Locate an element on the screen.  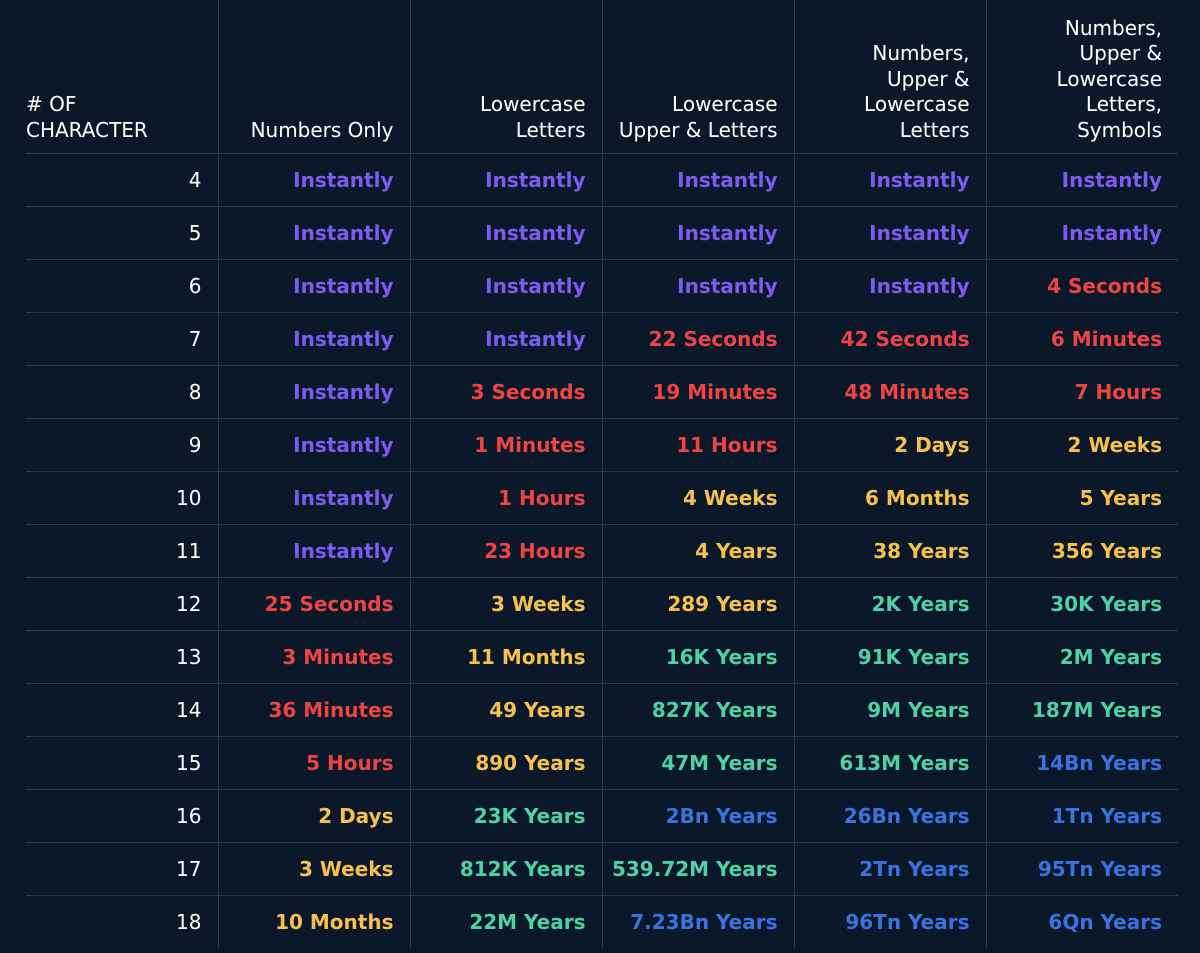
character-count-cell: 6 is located at coordinates (122, 286).